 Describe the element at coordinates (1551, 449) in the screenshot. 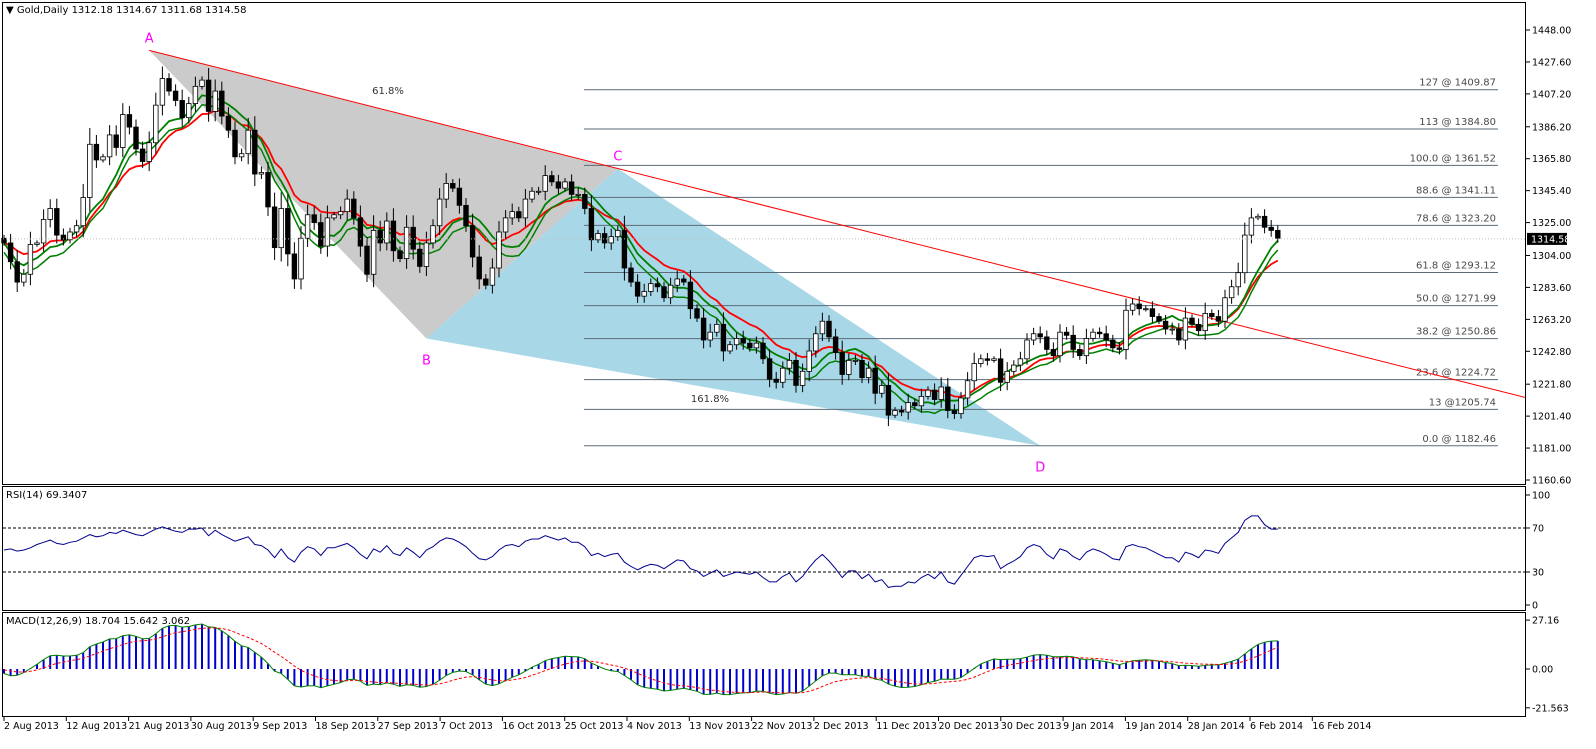

I see `price-tick-label: 1181.00` at that location.